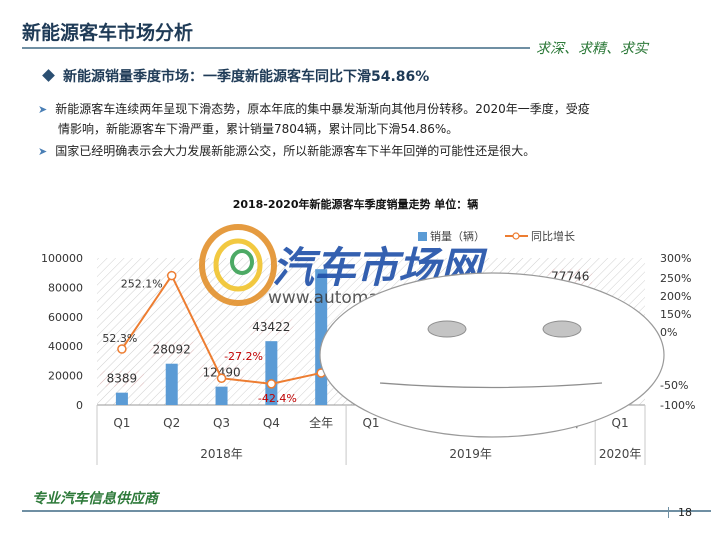 Image resolution: width=711 pixels, height=535 pixels. Describe the element at coordinates (321, 422) in the screenshot. I see `category-label: 全年` at that location.